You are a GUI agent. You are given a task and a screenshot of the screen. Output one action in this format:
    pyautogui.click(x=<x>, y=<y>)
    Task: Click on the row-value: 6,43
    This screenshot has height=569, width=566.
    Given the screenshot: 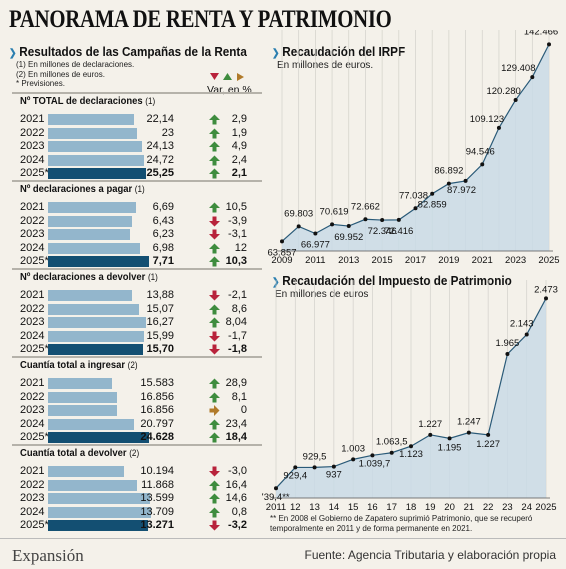 What is the action you would take?
    pyautogui.click(x=163, y=220)
    